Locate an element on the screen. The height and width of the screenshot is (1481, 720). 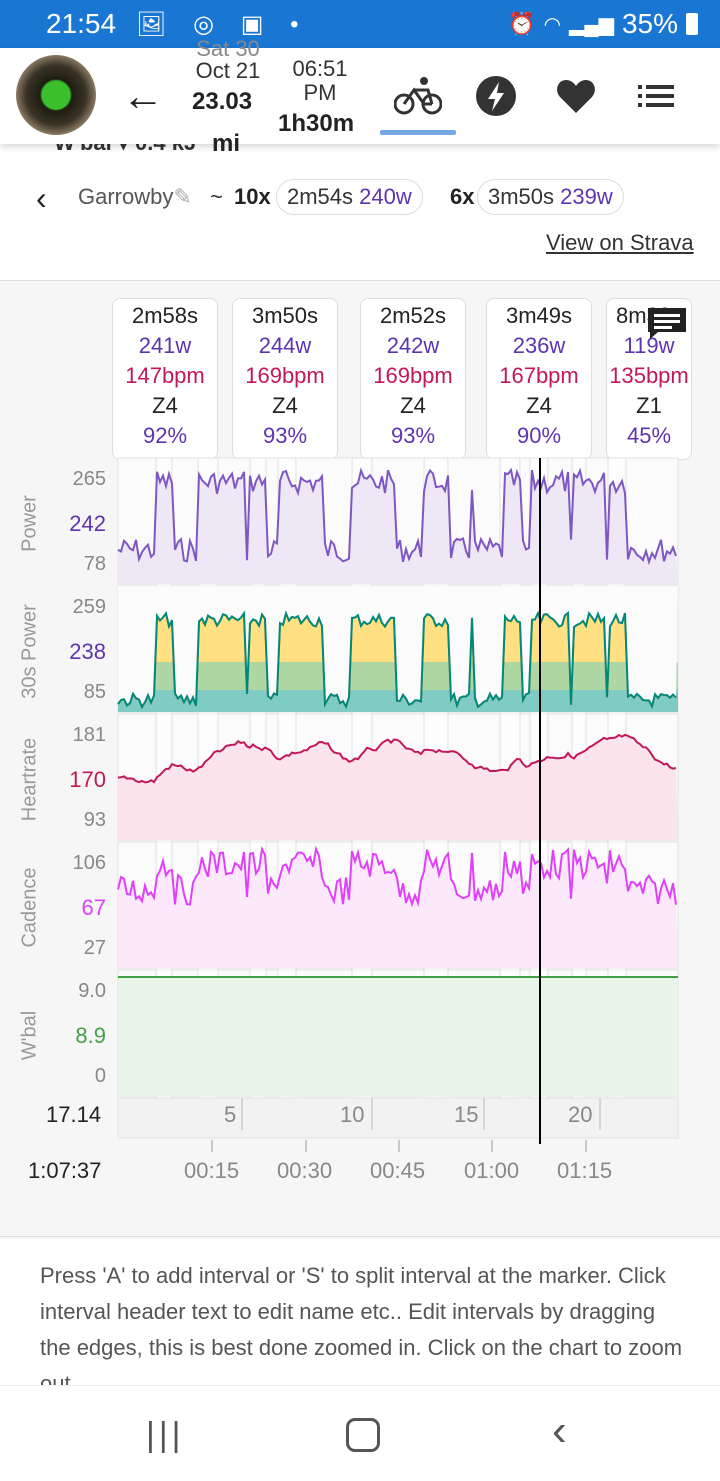
hr-value: 170 is located at coordinates (87, 779).